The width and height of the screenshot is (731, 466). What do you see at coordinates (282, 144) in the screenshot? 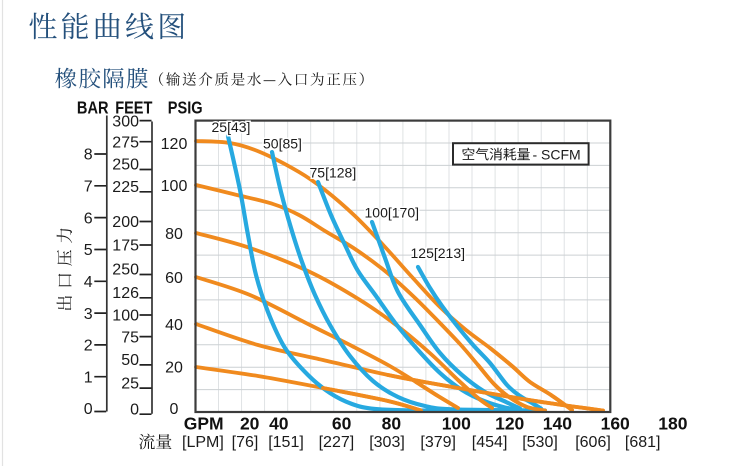
I see `svg-text: 50[85]` at bounding box center [282, 144].